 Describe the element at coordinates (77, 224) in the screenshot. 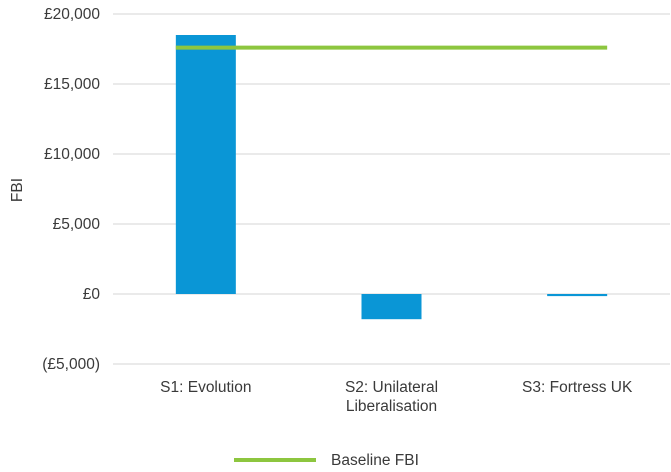

I see `y-tick-label: £5,000` at that location.